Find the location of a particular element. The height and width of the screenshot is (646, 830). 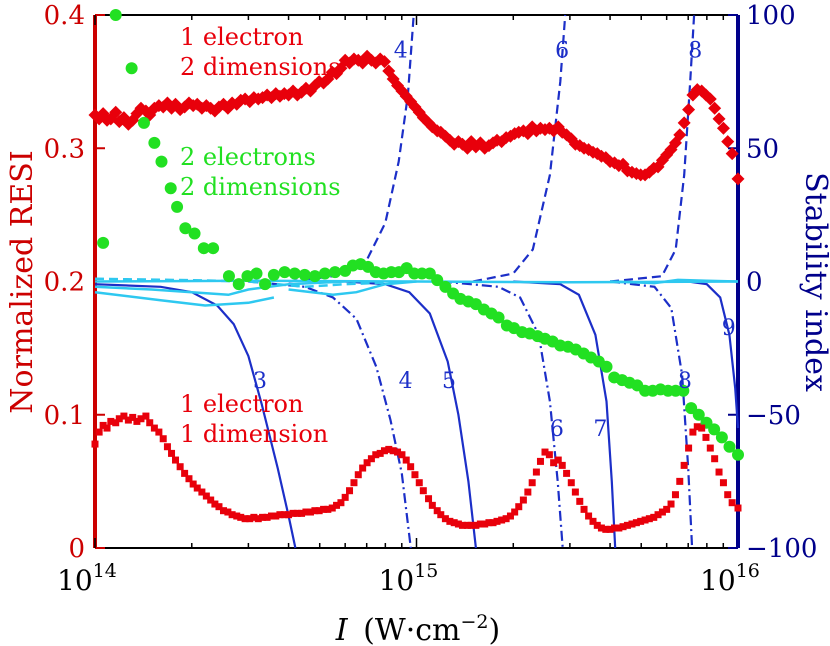

x-axis-label: I (W·cm−2) is located at coordinates (417, 628).